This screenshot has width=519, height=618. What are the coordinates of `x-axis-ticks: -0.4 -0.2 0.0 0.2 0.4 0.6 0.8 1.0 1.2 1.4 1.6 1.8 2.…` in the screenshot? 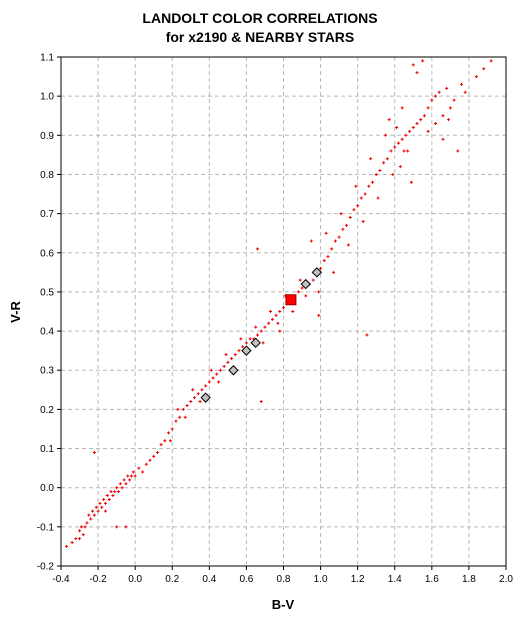 It's located at (282, 575).